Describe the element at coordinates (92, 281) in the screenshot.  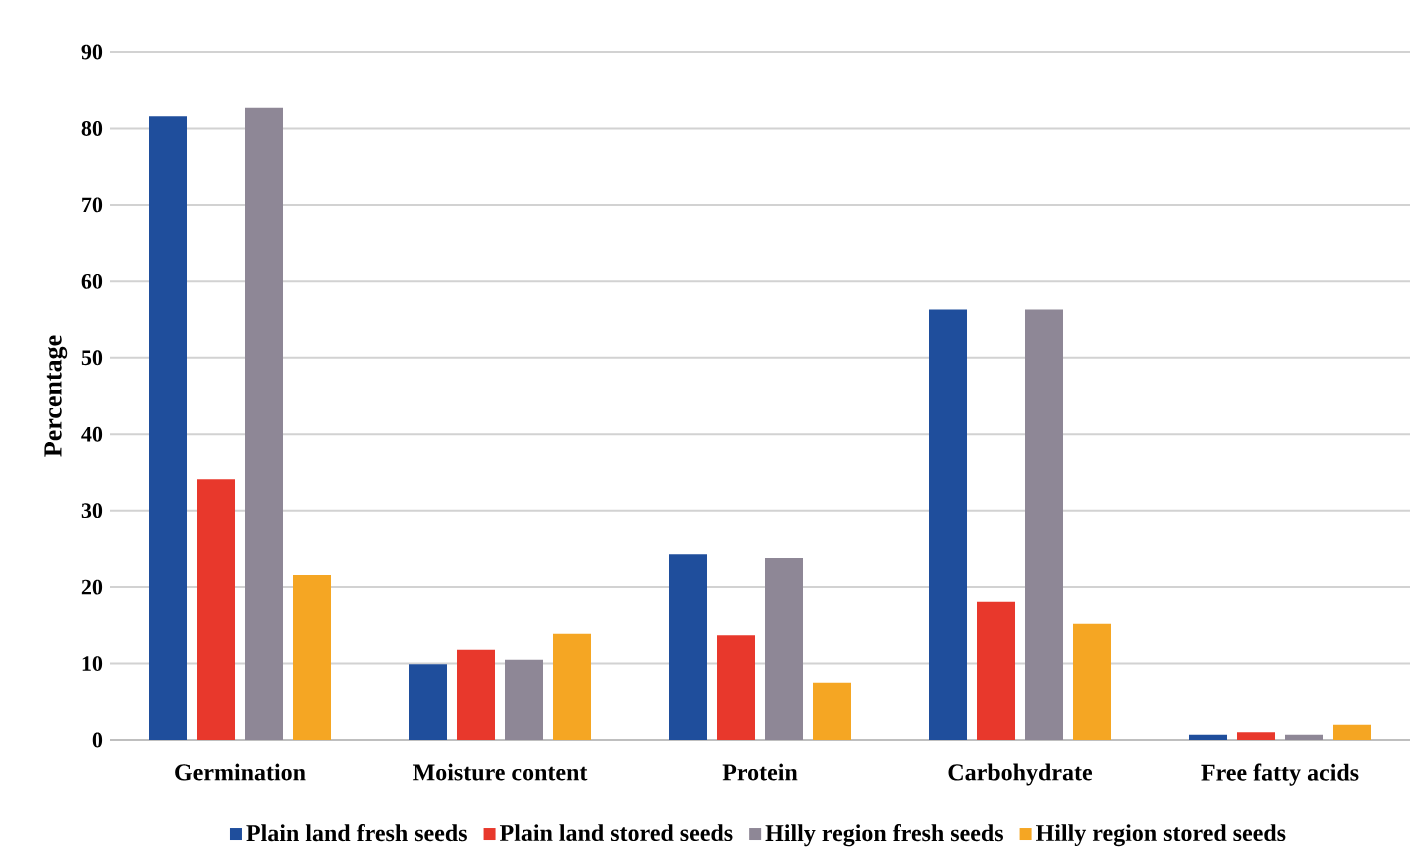
I see `y-tick-label: 60` at that location.